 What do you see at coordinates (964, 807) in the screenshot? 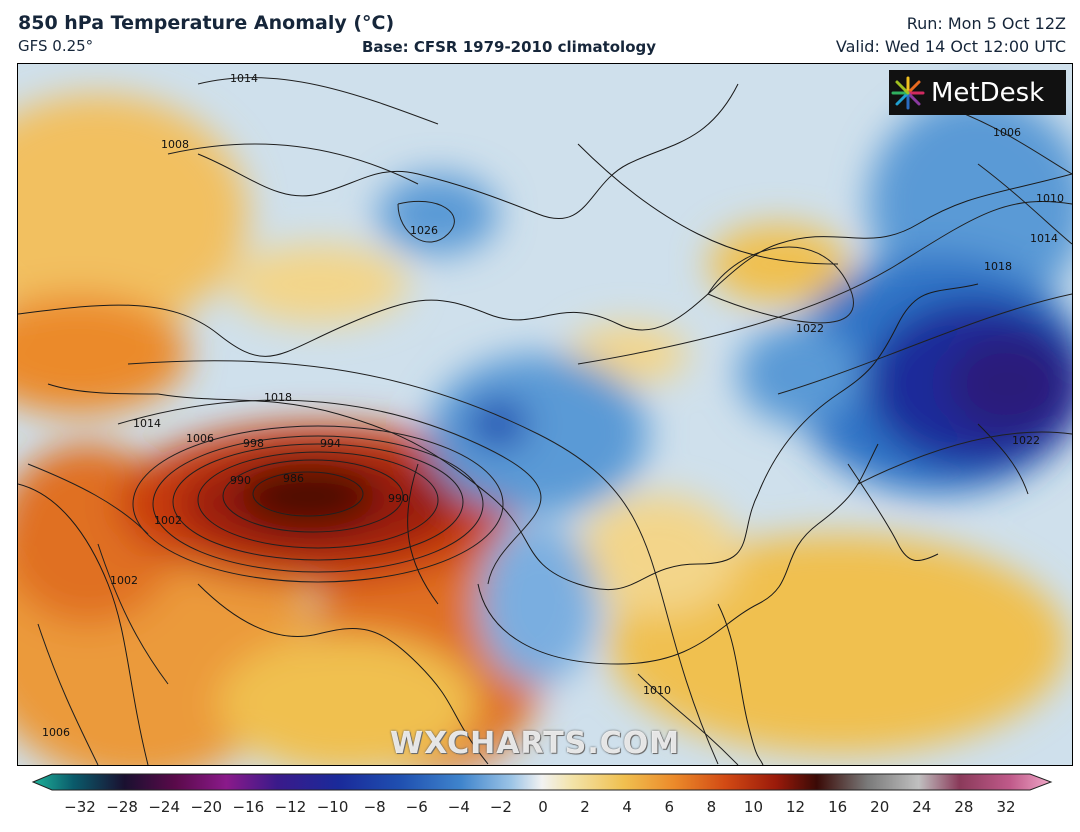
I see `colorbar-tick-label: 28` at bounding box center [964, 807].